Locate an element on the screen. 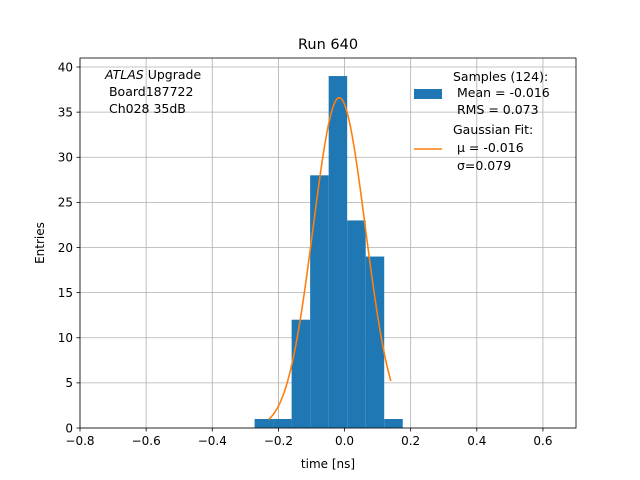 This screenshot has height=480, width=640. legend-samples-mean: Mean = -0.016 is located at coordinates (501, 92).